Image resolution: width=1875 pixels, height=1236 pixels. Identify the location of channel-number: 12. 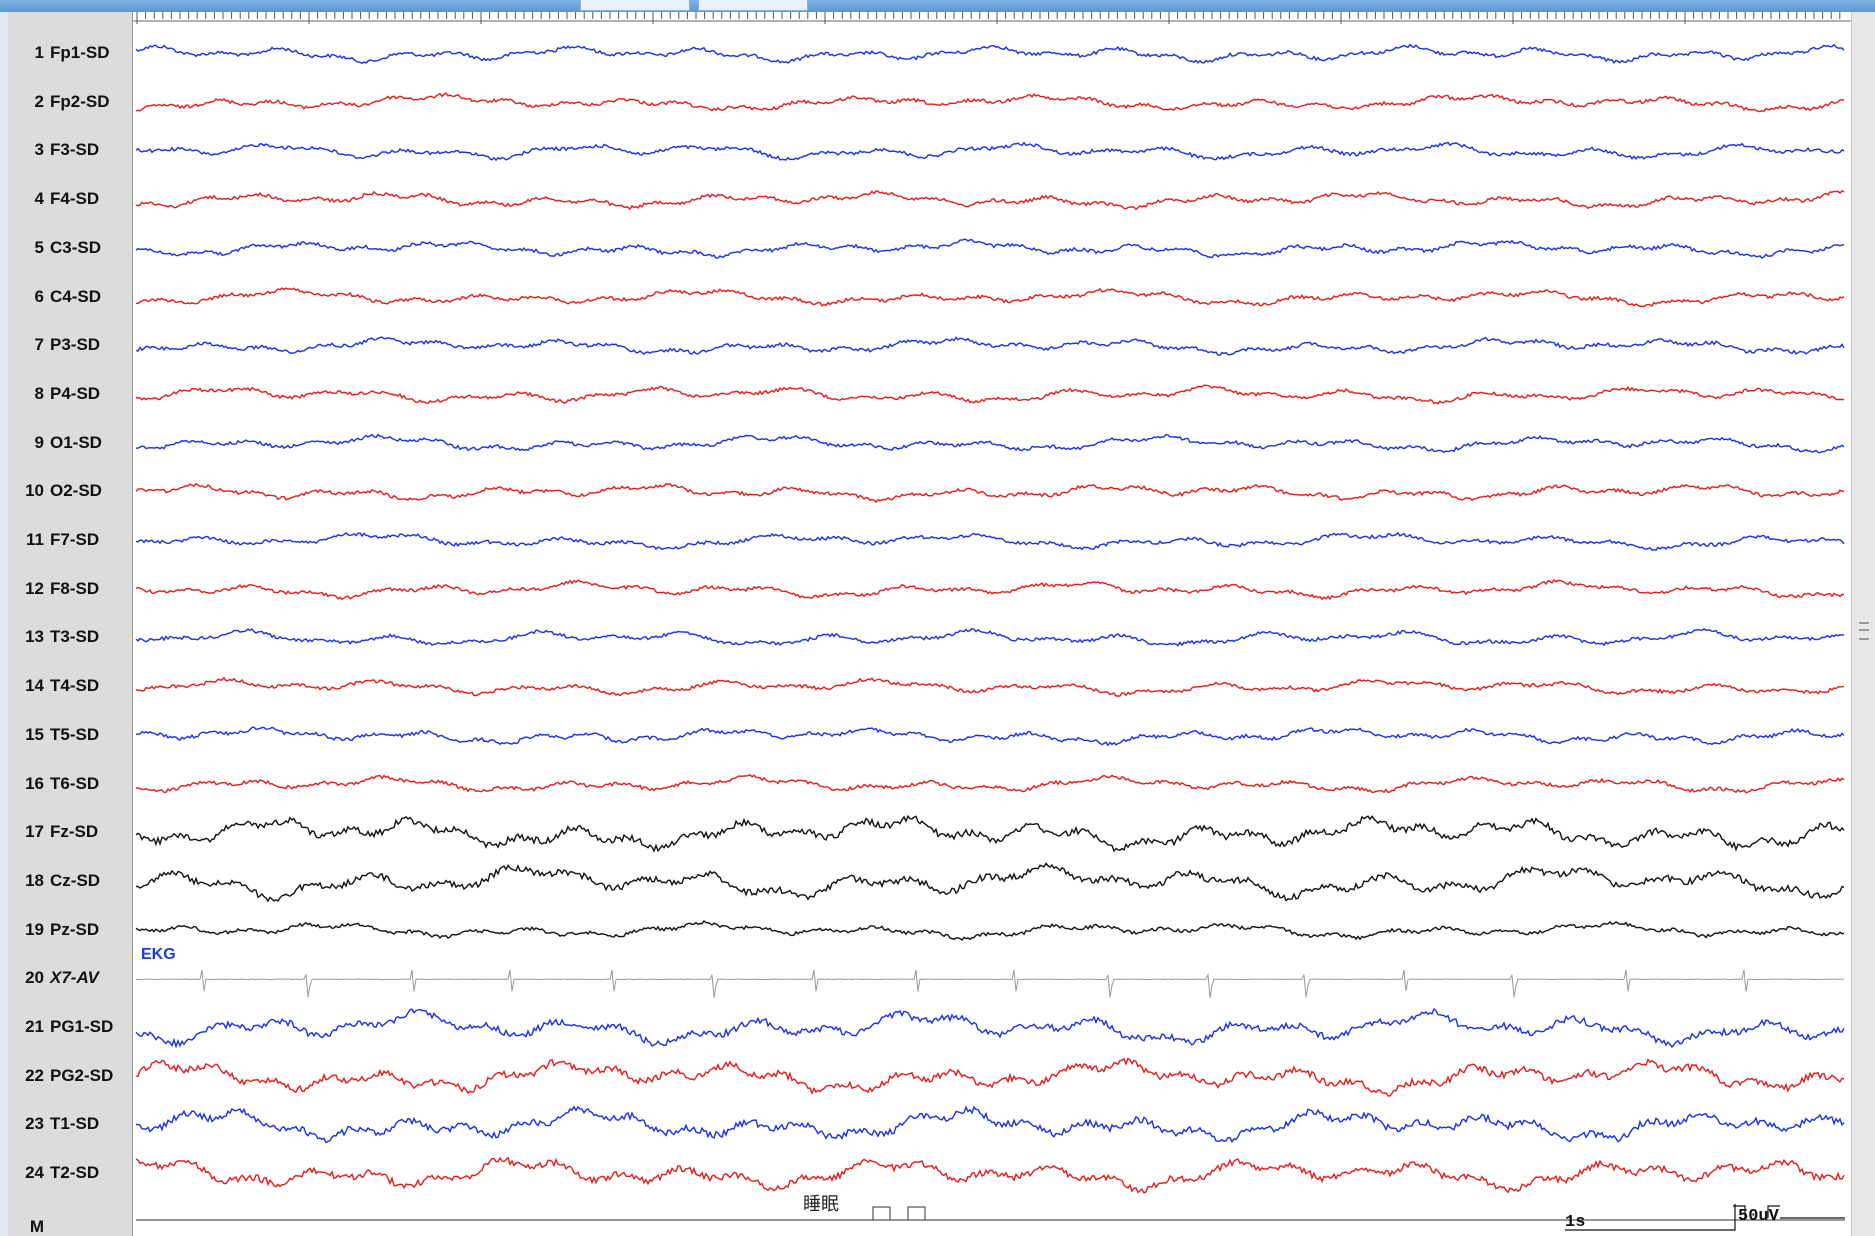
(34, 588).